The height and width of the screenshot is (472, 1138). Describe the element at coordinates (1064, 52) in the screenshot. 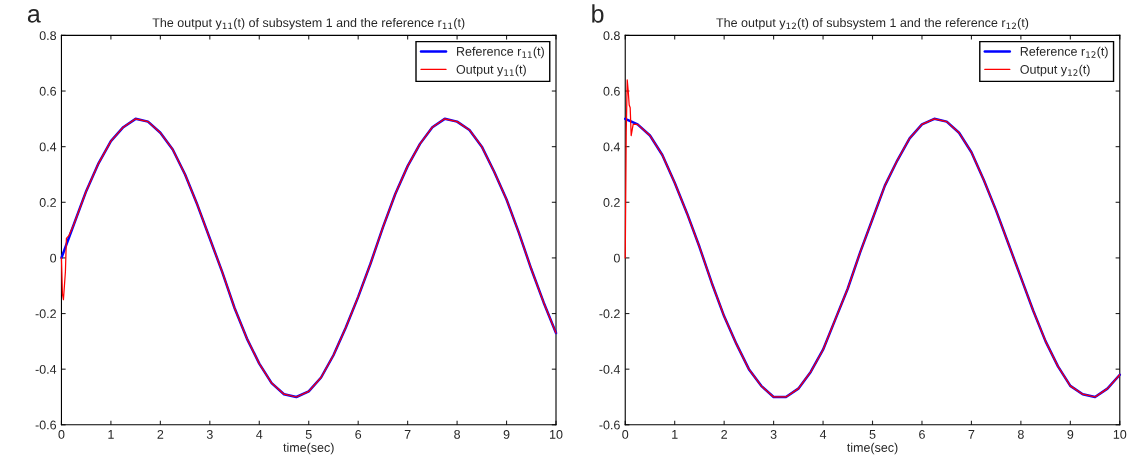

I see `legend-label: Reference r$_{12}$(t)` at that location.